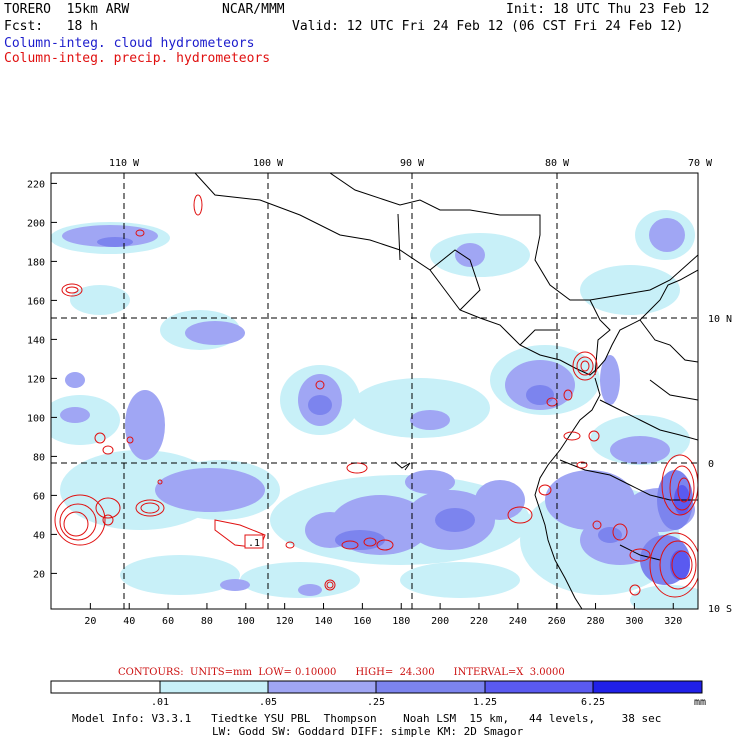  I want to click on contour-label-box, so click(254, 541).